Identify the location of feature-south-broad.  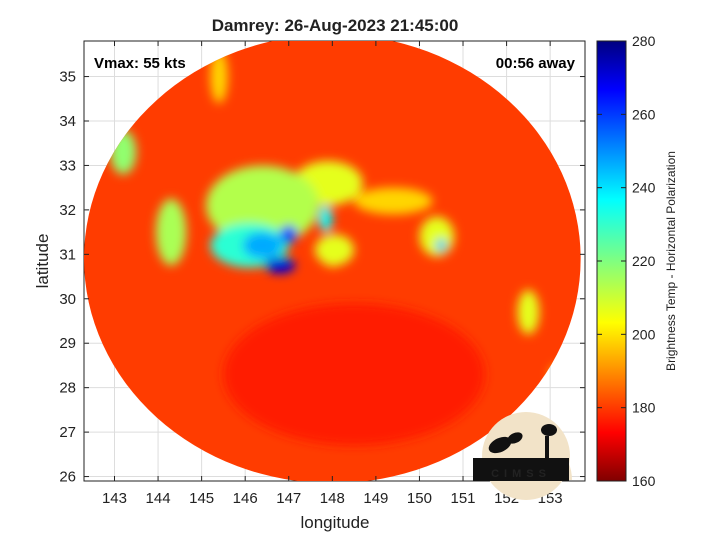
(354, 374).